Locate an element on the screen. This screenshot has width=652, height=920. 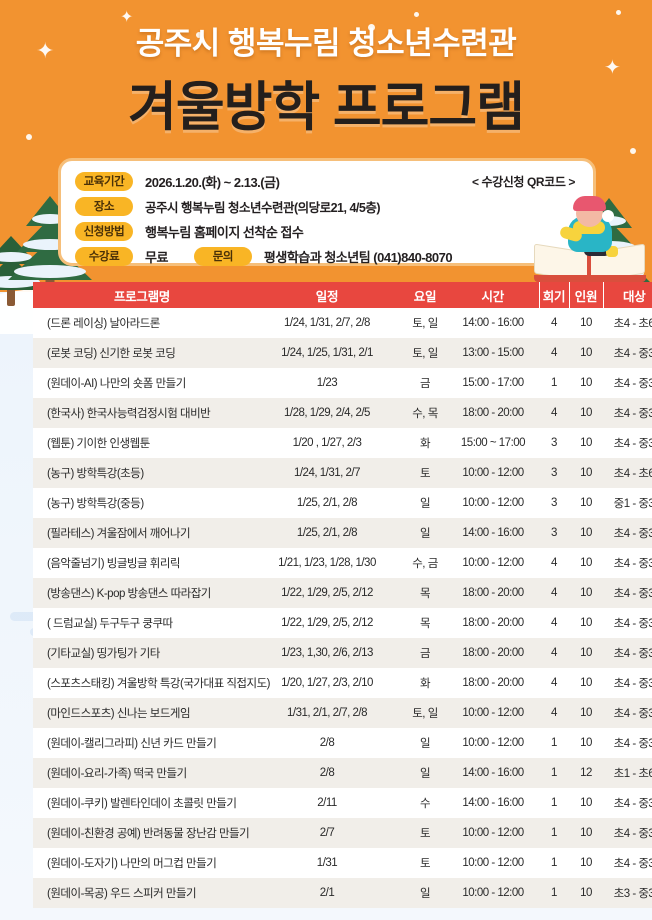
time-cell: 13:00 - 15:00 is located at coordinates (493, 353).